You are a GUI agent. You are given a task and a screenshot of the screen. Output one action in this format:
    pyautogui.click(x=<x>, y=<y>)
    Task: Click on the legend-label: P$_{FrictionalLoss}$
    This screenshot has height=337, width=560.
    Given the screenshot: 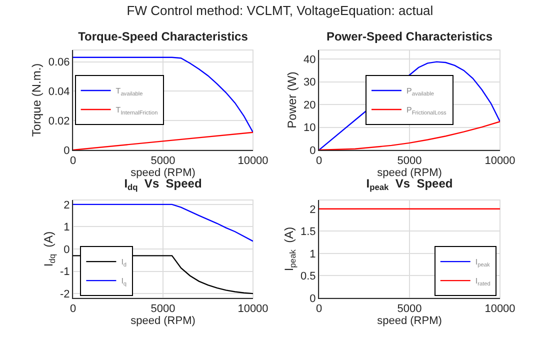 What is the action you would take?
    pyautogui.click(x=426, y=111)
    